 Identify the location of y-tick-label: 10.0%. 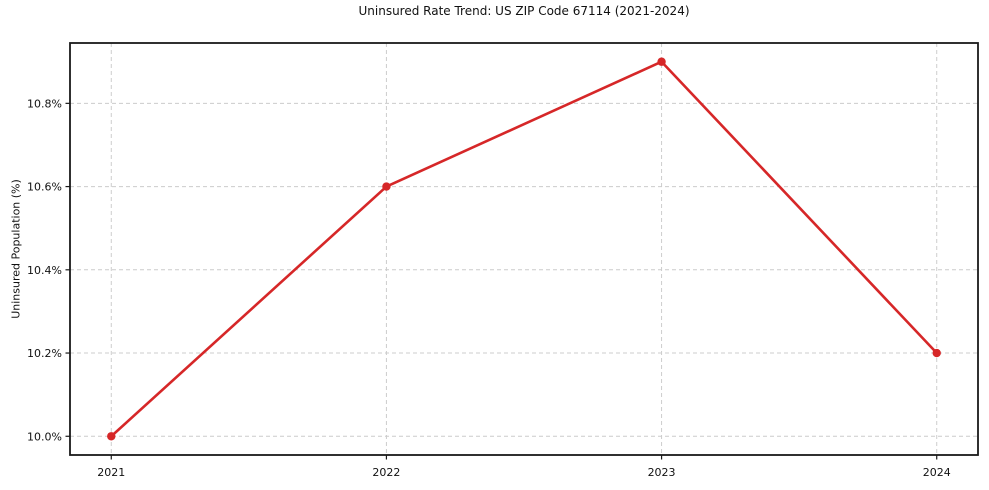
(44, 436).